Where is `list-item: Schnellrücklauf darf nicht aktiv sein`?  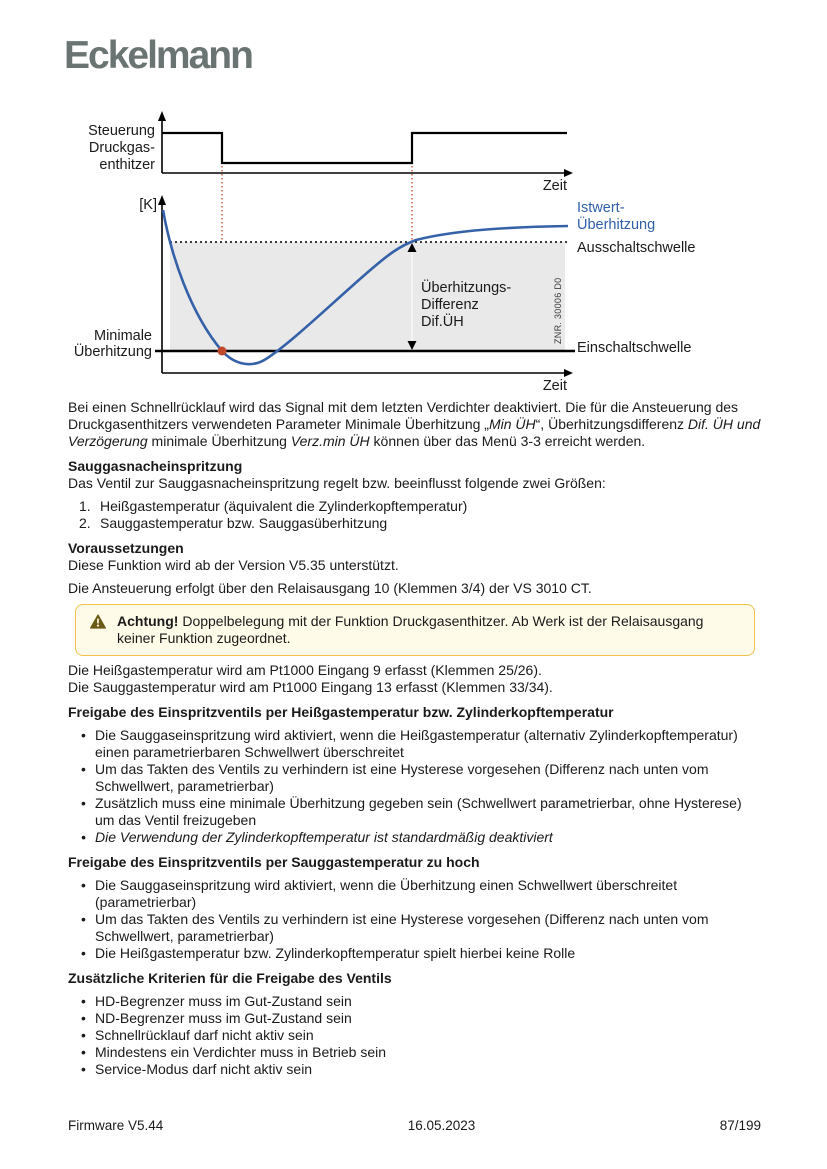
list-item: Schnellrücklauf darf nicht aktiv sein is located at coordinates (416, 1035).